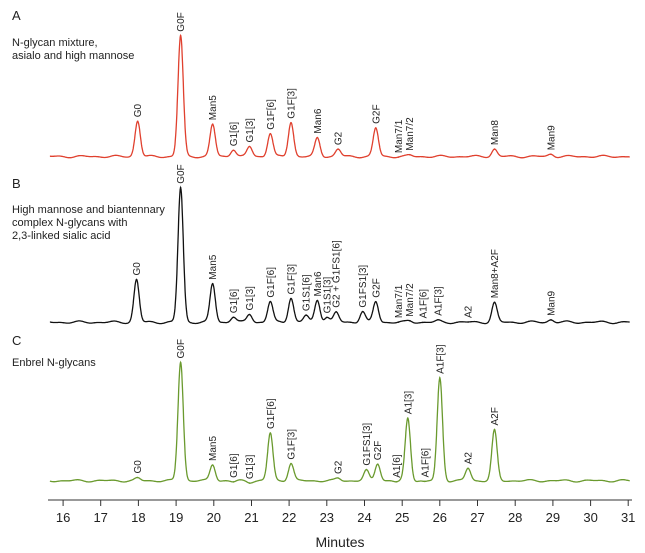 The image size is (645, 553). I want to click on peak-label-c-3: G1[6], so click(234, 465).